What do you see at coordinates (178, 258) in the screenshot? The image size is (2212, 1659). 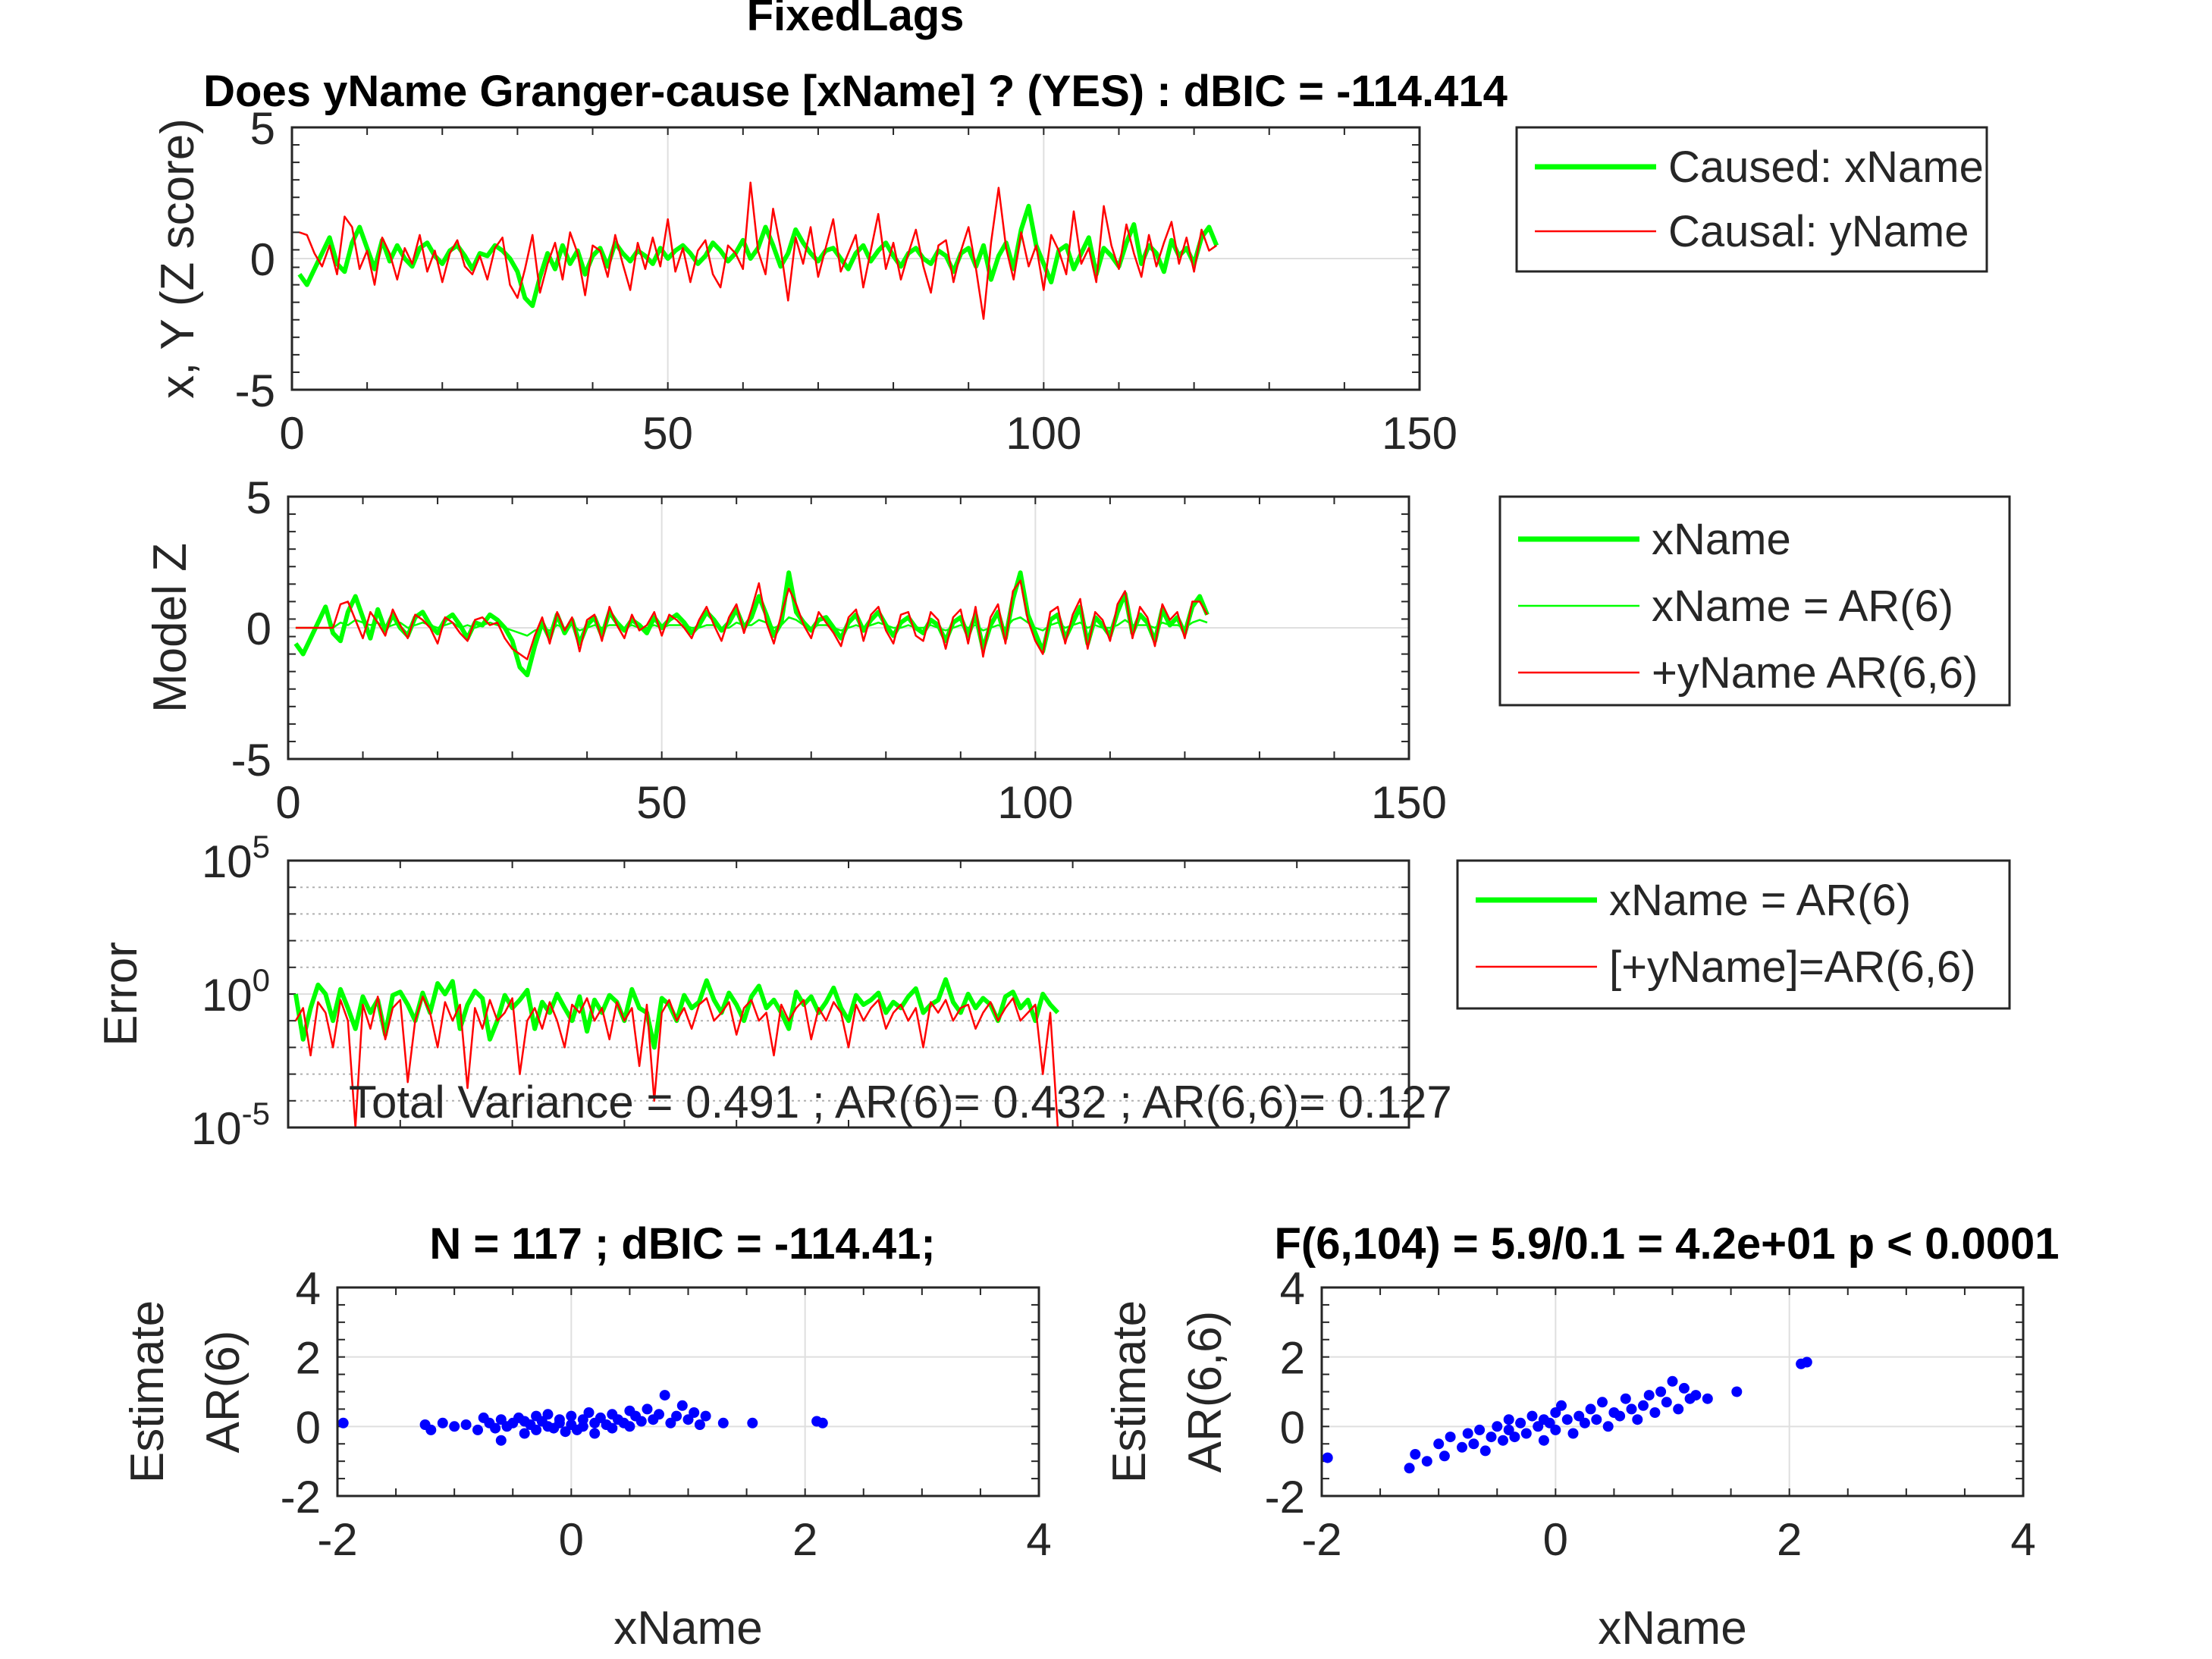 I see `y-axis-label: x, Y (Z score)` at bounding box center [178, 258].